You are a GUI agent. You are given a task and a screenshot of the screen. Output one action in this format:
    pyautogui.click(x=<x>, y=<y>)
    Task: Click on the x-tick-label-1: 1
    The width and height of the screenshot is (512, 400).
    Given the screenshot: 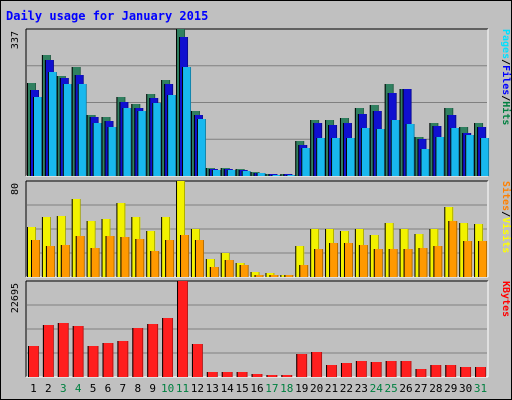 What is the action you would take?
    pyautogui.click(x=33, y=388)
    